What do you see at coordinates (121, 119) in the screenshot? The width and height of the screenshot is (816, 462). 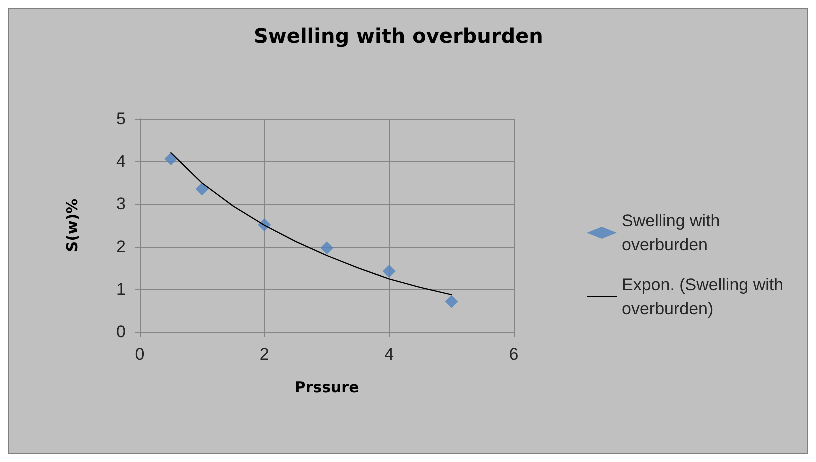 I see `y-tick-label: 5` at bounding box center [121, 119].